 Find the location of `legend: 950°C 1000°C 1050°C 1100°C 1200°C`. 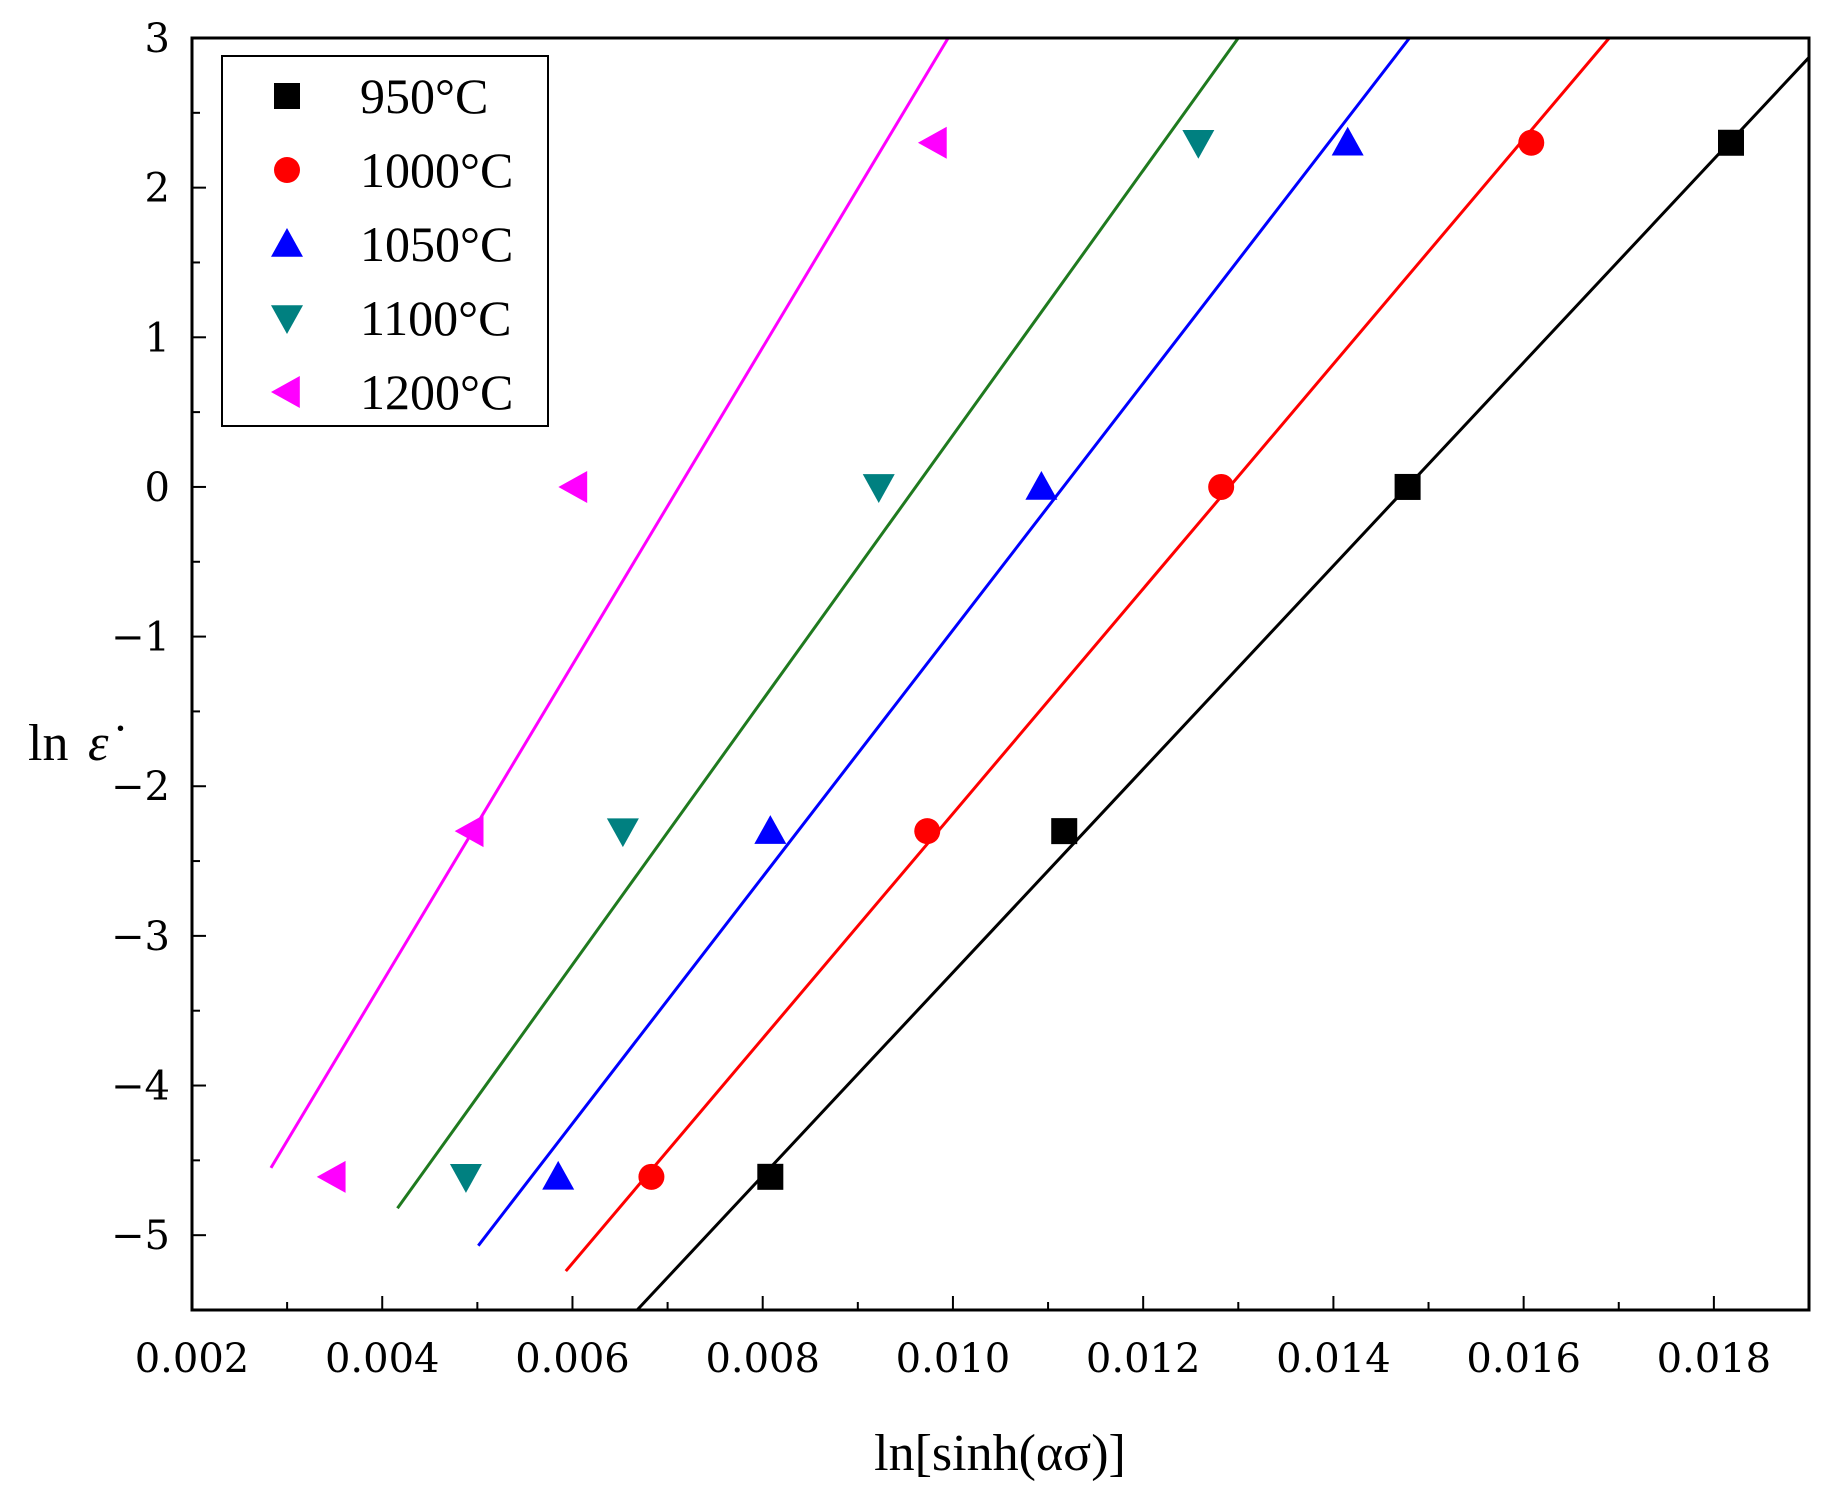

legend: 950°C 1000°C 1050°C 1100°C 1200°C is located at coordinates (385, 241).